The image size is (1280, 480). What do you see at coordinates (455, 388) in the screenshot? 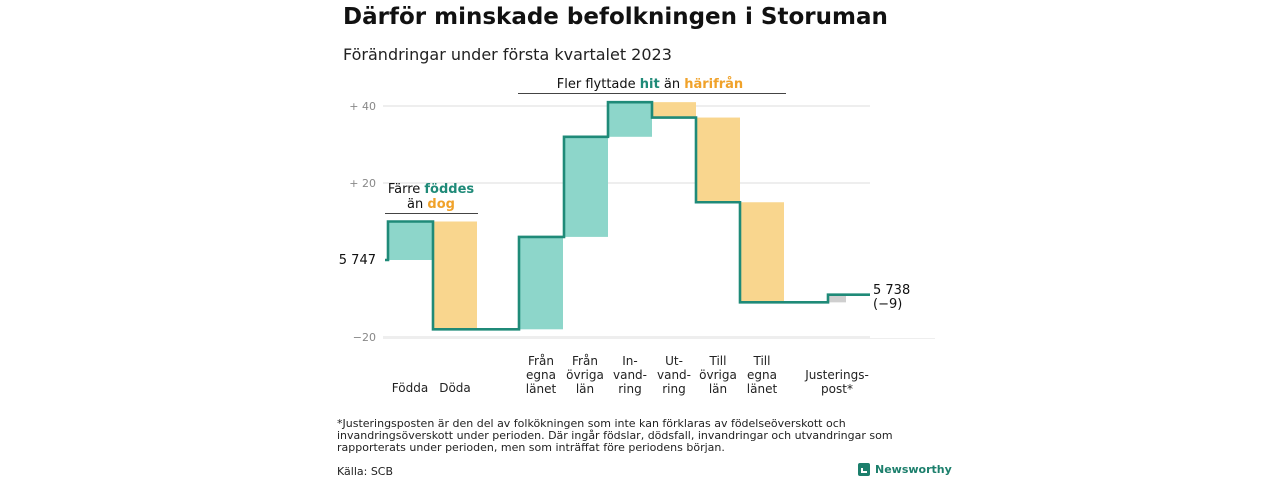
I see `category-label-1-0: Döda` at bounding box center [455, 388].